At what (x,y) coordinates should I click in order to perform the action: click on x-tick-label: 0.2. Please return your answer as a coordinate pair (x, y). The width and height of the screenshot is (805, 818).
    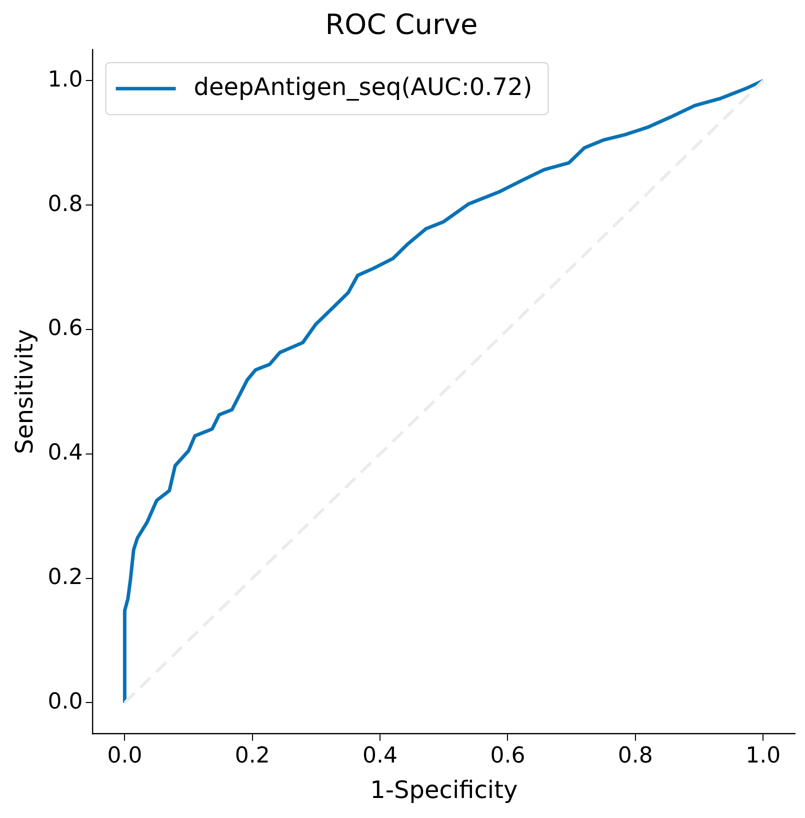
    Looking at the image, I should click on (252, 756).